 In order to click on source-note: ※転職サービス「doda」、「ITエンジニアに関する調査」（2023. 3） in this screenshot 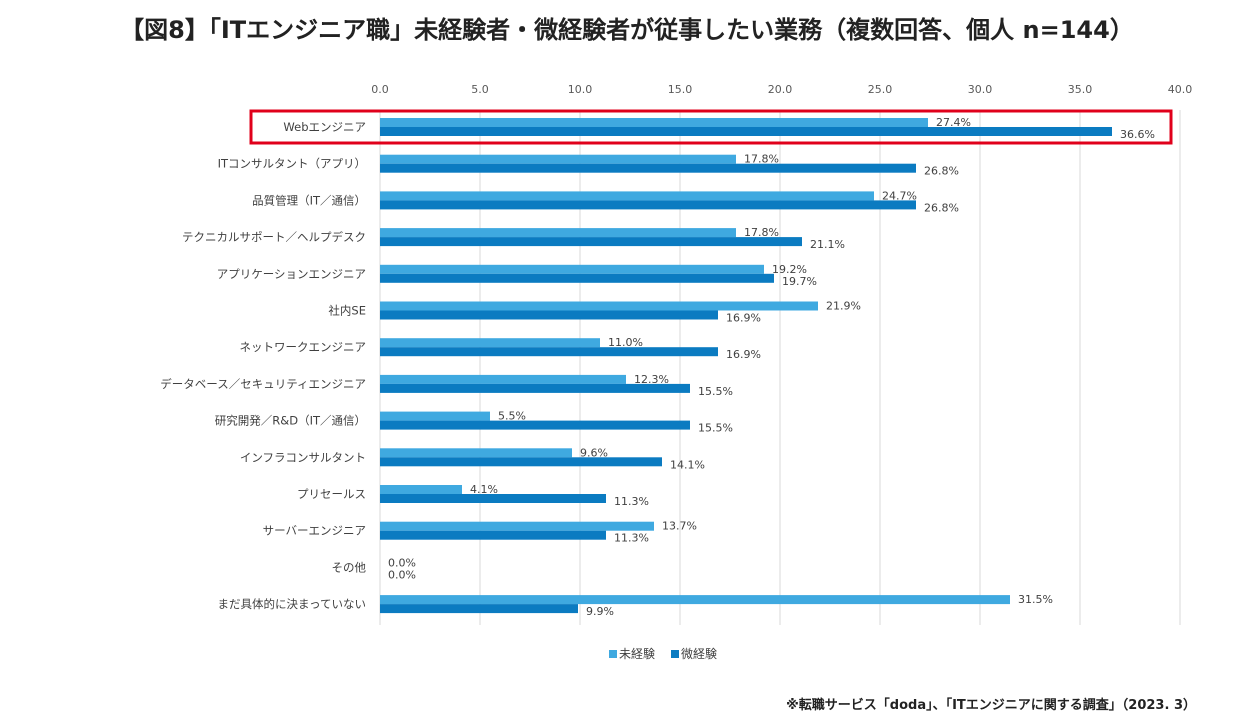, I will do `click(991, 705)`.